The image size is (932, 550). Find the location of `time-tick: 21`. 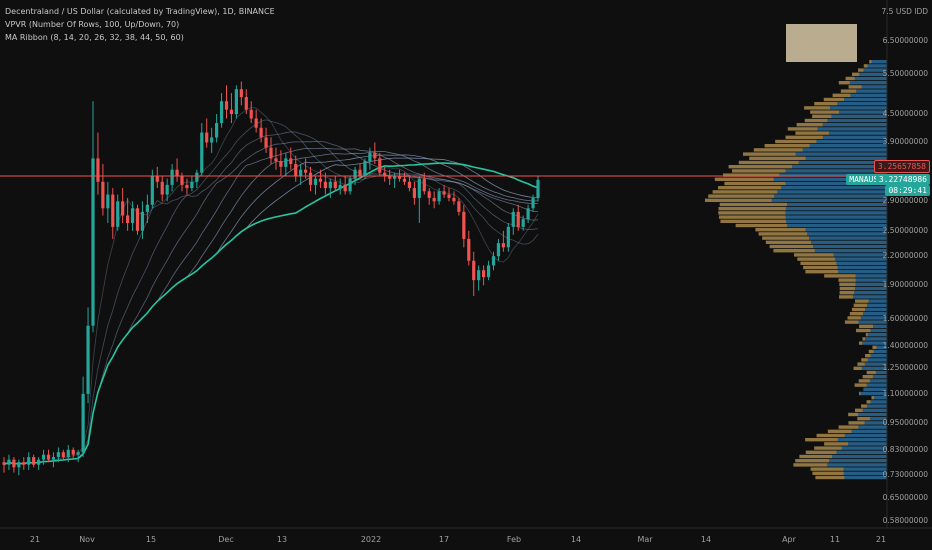

time-tick: 21 is located at coordinates (881, 539).